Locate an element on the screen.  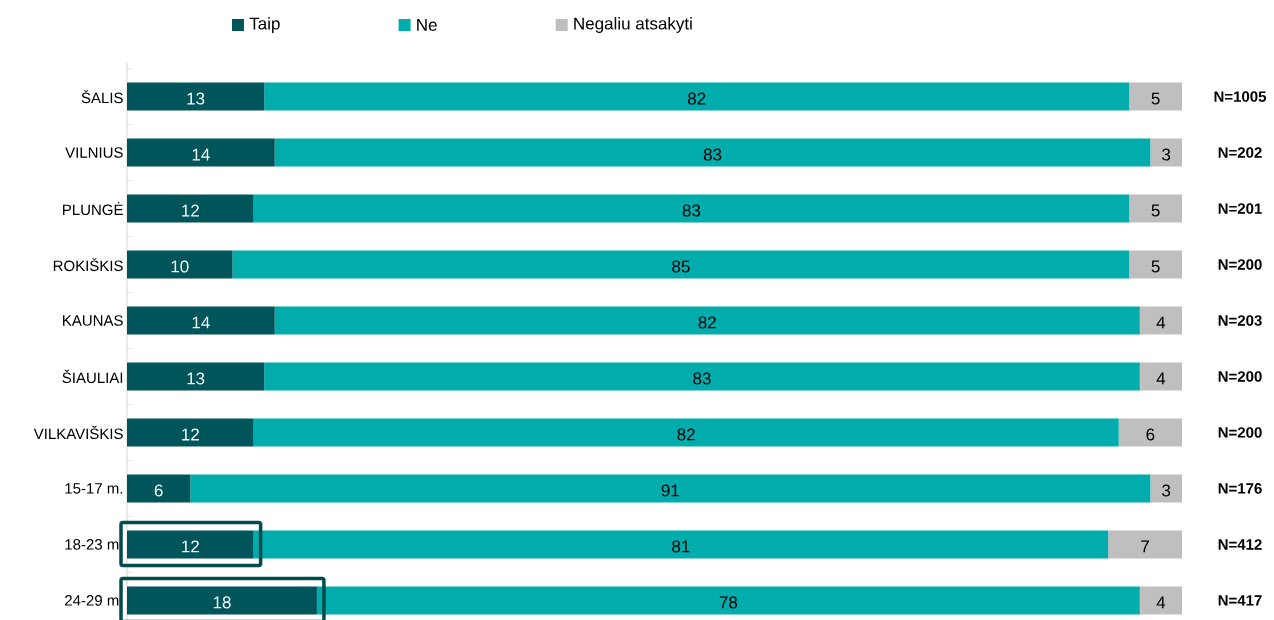
data-label: 78 is located at coordinates (728, 602).